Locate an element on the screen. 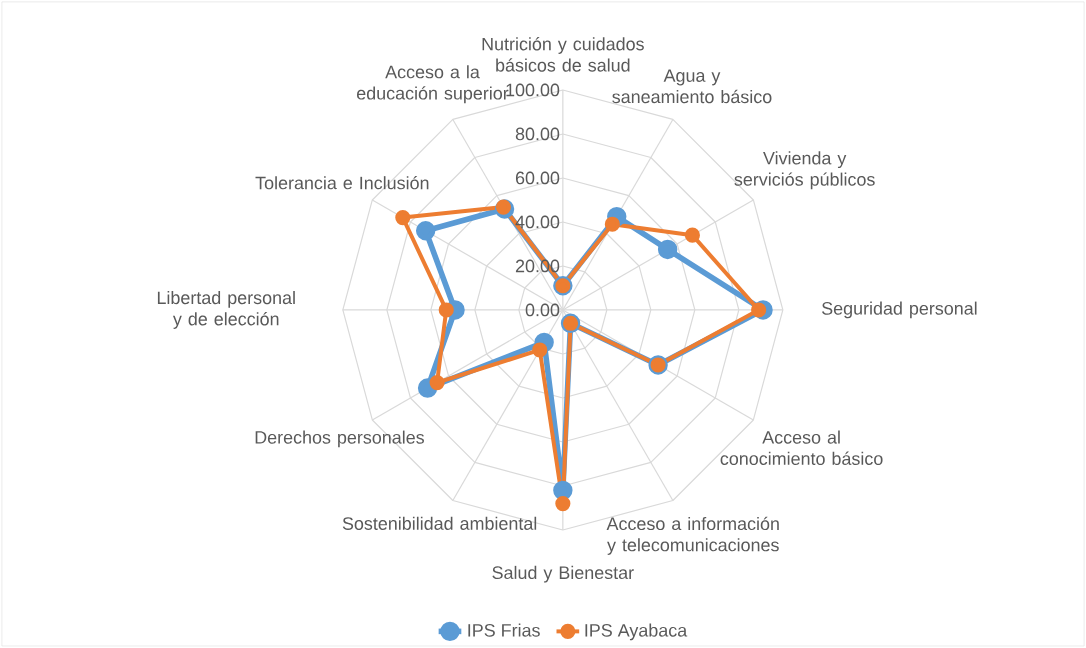 This screenshot has height=648, width=1086. spoke-label: Sostenibilidad ambiental is located at coordinates (439, 523).